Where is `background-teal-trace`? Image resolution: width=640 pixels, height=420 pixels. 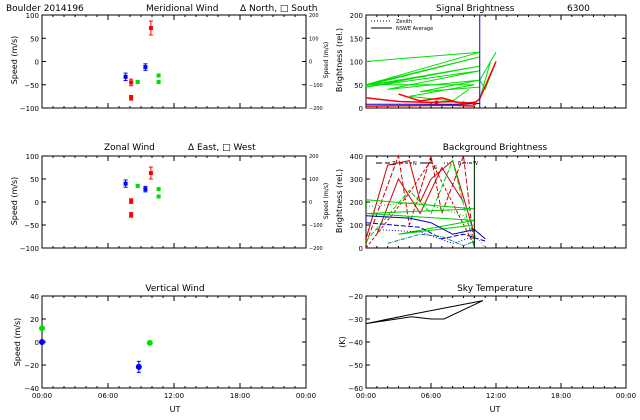
background-teal-trace is located at coordinates (431, 240).